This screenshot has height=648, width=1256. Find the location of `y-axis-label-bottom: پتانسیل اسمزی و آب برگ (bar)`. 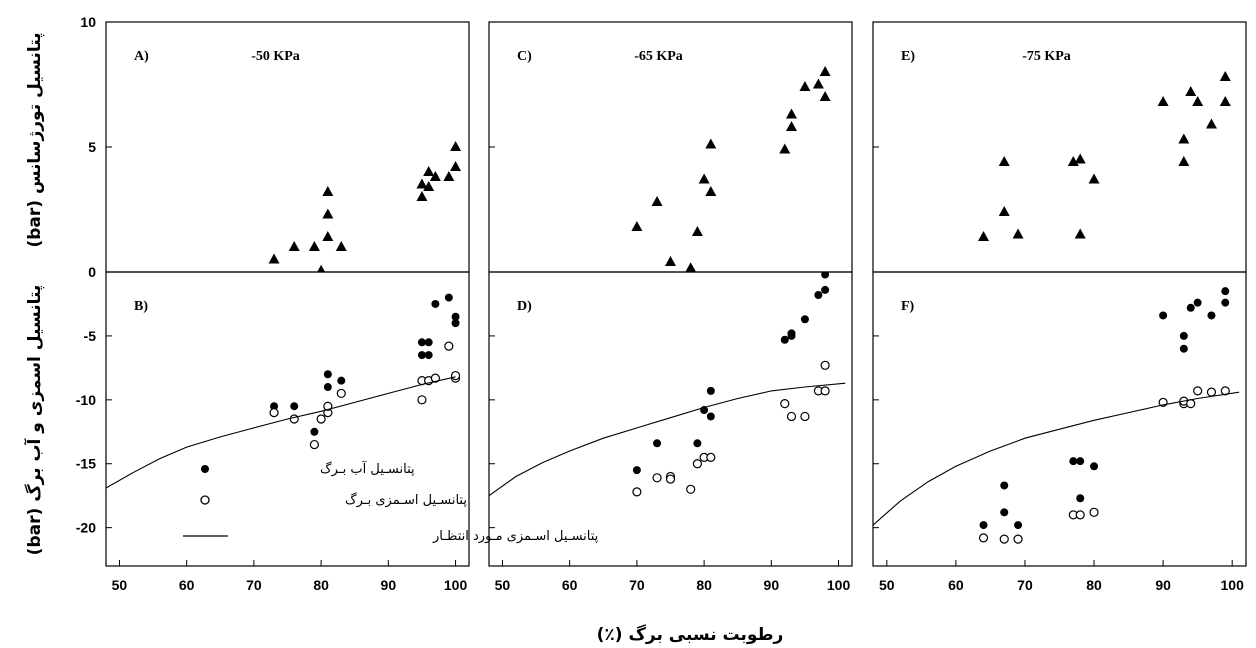

y-axis-label-bottom: پتانسیل اسمزی و آب برگ (bar) is located at coordinates (34, 420).